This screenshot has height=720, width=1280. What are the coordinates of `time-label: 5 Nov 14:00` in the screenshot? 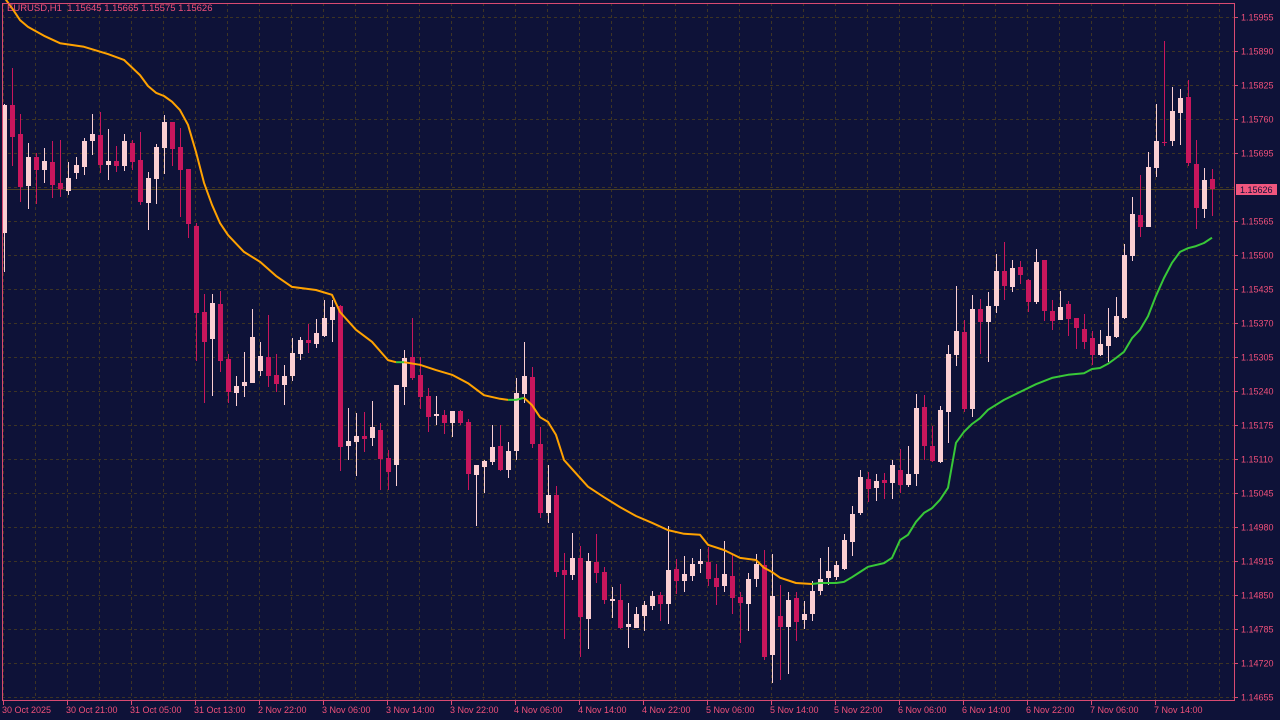 It's located at (794, 710).